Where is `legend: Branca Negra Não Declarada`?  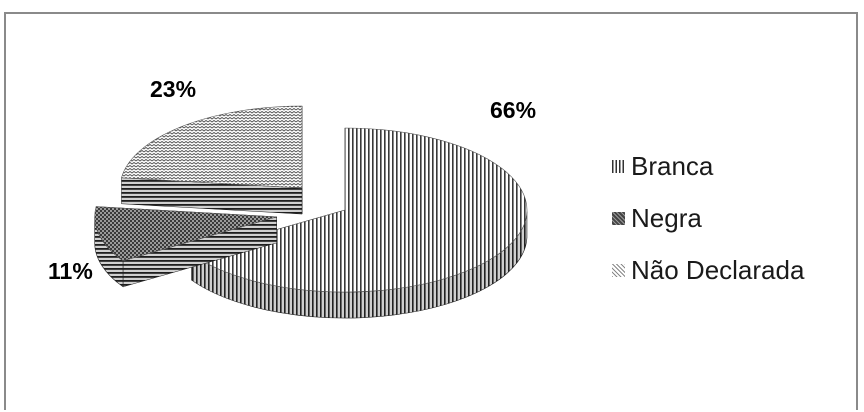 legend: Branca Negra Não Declarada is located at coordinates (708, 218).